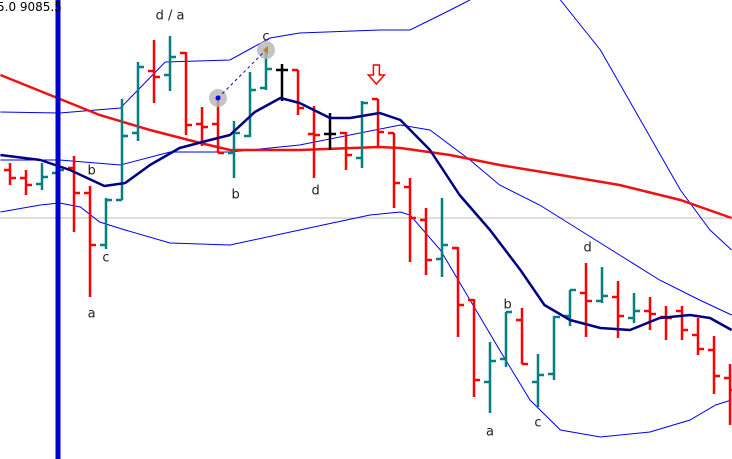 The width and height of the screenshot is (732, 459). I want to click on down-arrow-icon, so click(376, 75).